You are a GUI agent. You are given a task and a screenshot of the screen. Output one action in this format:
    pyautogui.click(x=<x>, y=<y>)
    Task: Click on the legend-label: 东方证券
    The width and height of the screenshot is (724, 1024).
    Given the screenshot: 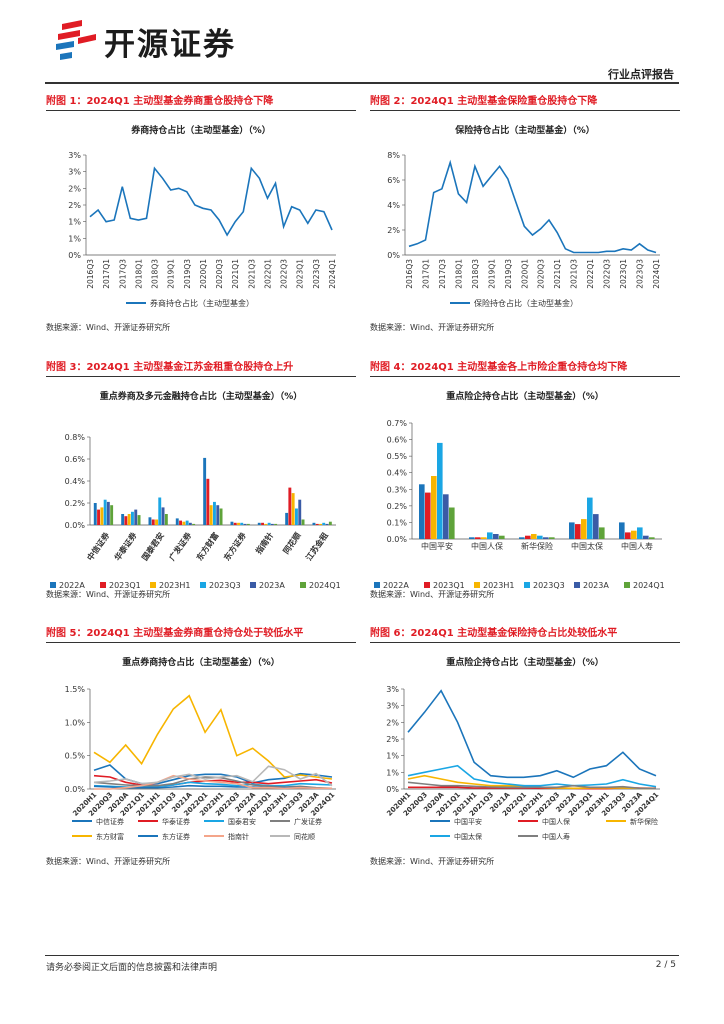 What is the action you would take?
    pyautogui.click(x=176, y=836)
    